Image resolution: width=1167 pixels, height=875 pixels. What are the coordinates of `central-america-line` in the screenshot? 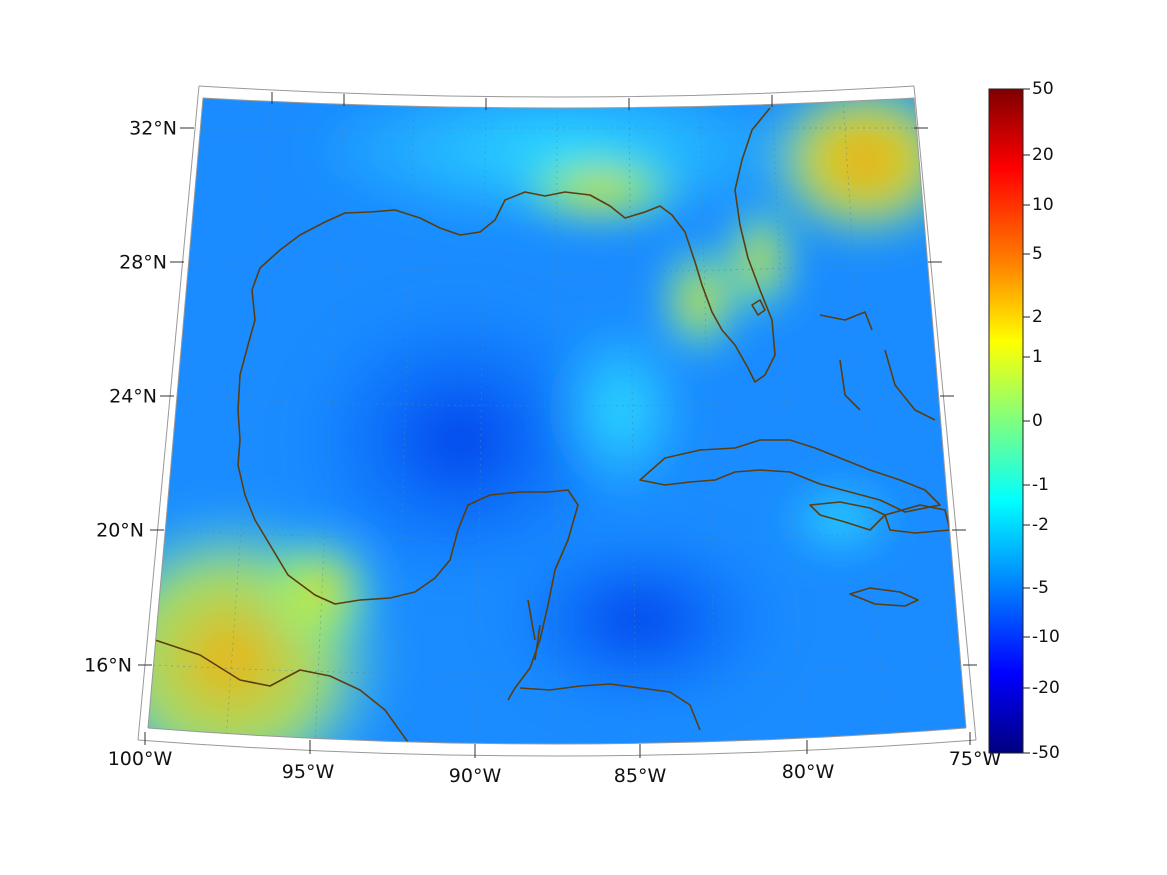 It's located at (282, 691).